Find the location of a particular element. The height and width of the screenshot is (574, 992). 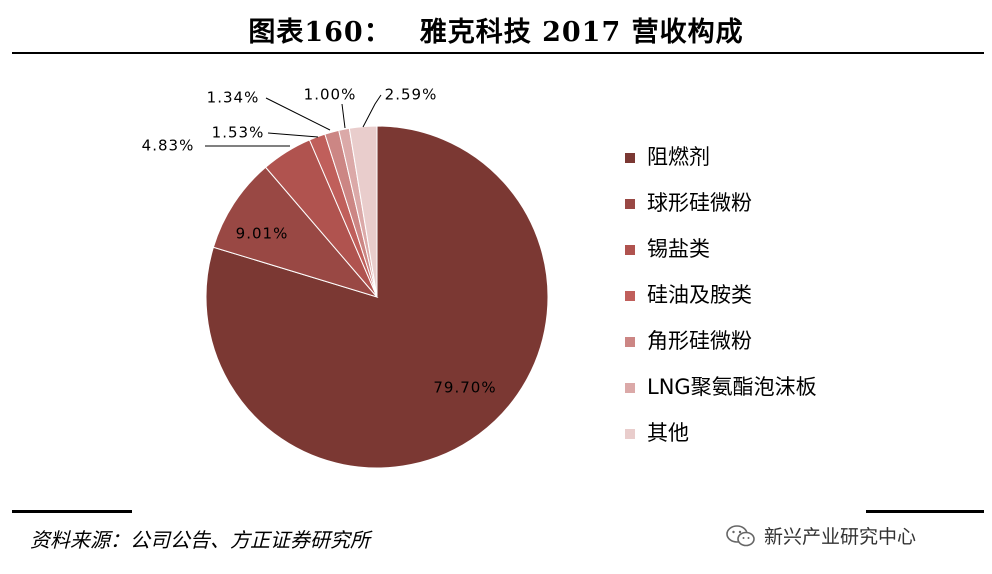

legend-label: 锡盐类 is located at coordinates (678, 249).